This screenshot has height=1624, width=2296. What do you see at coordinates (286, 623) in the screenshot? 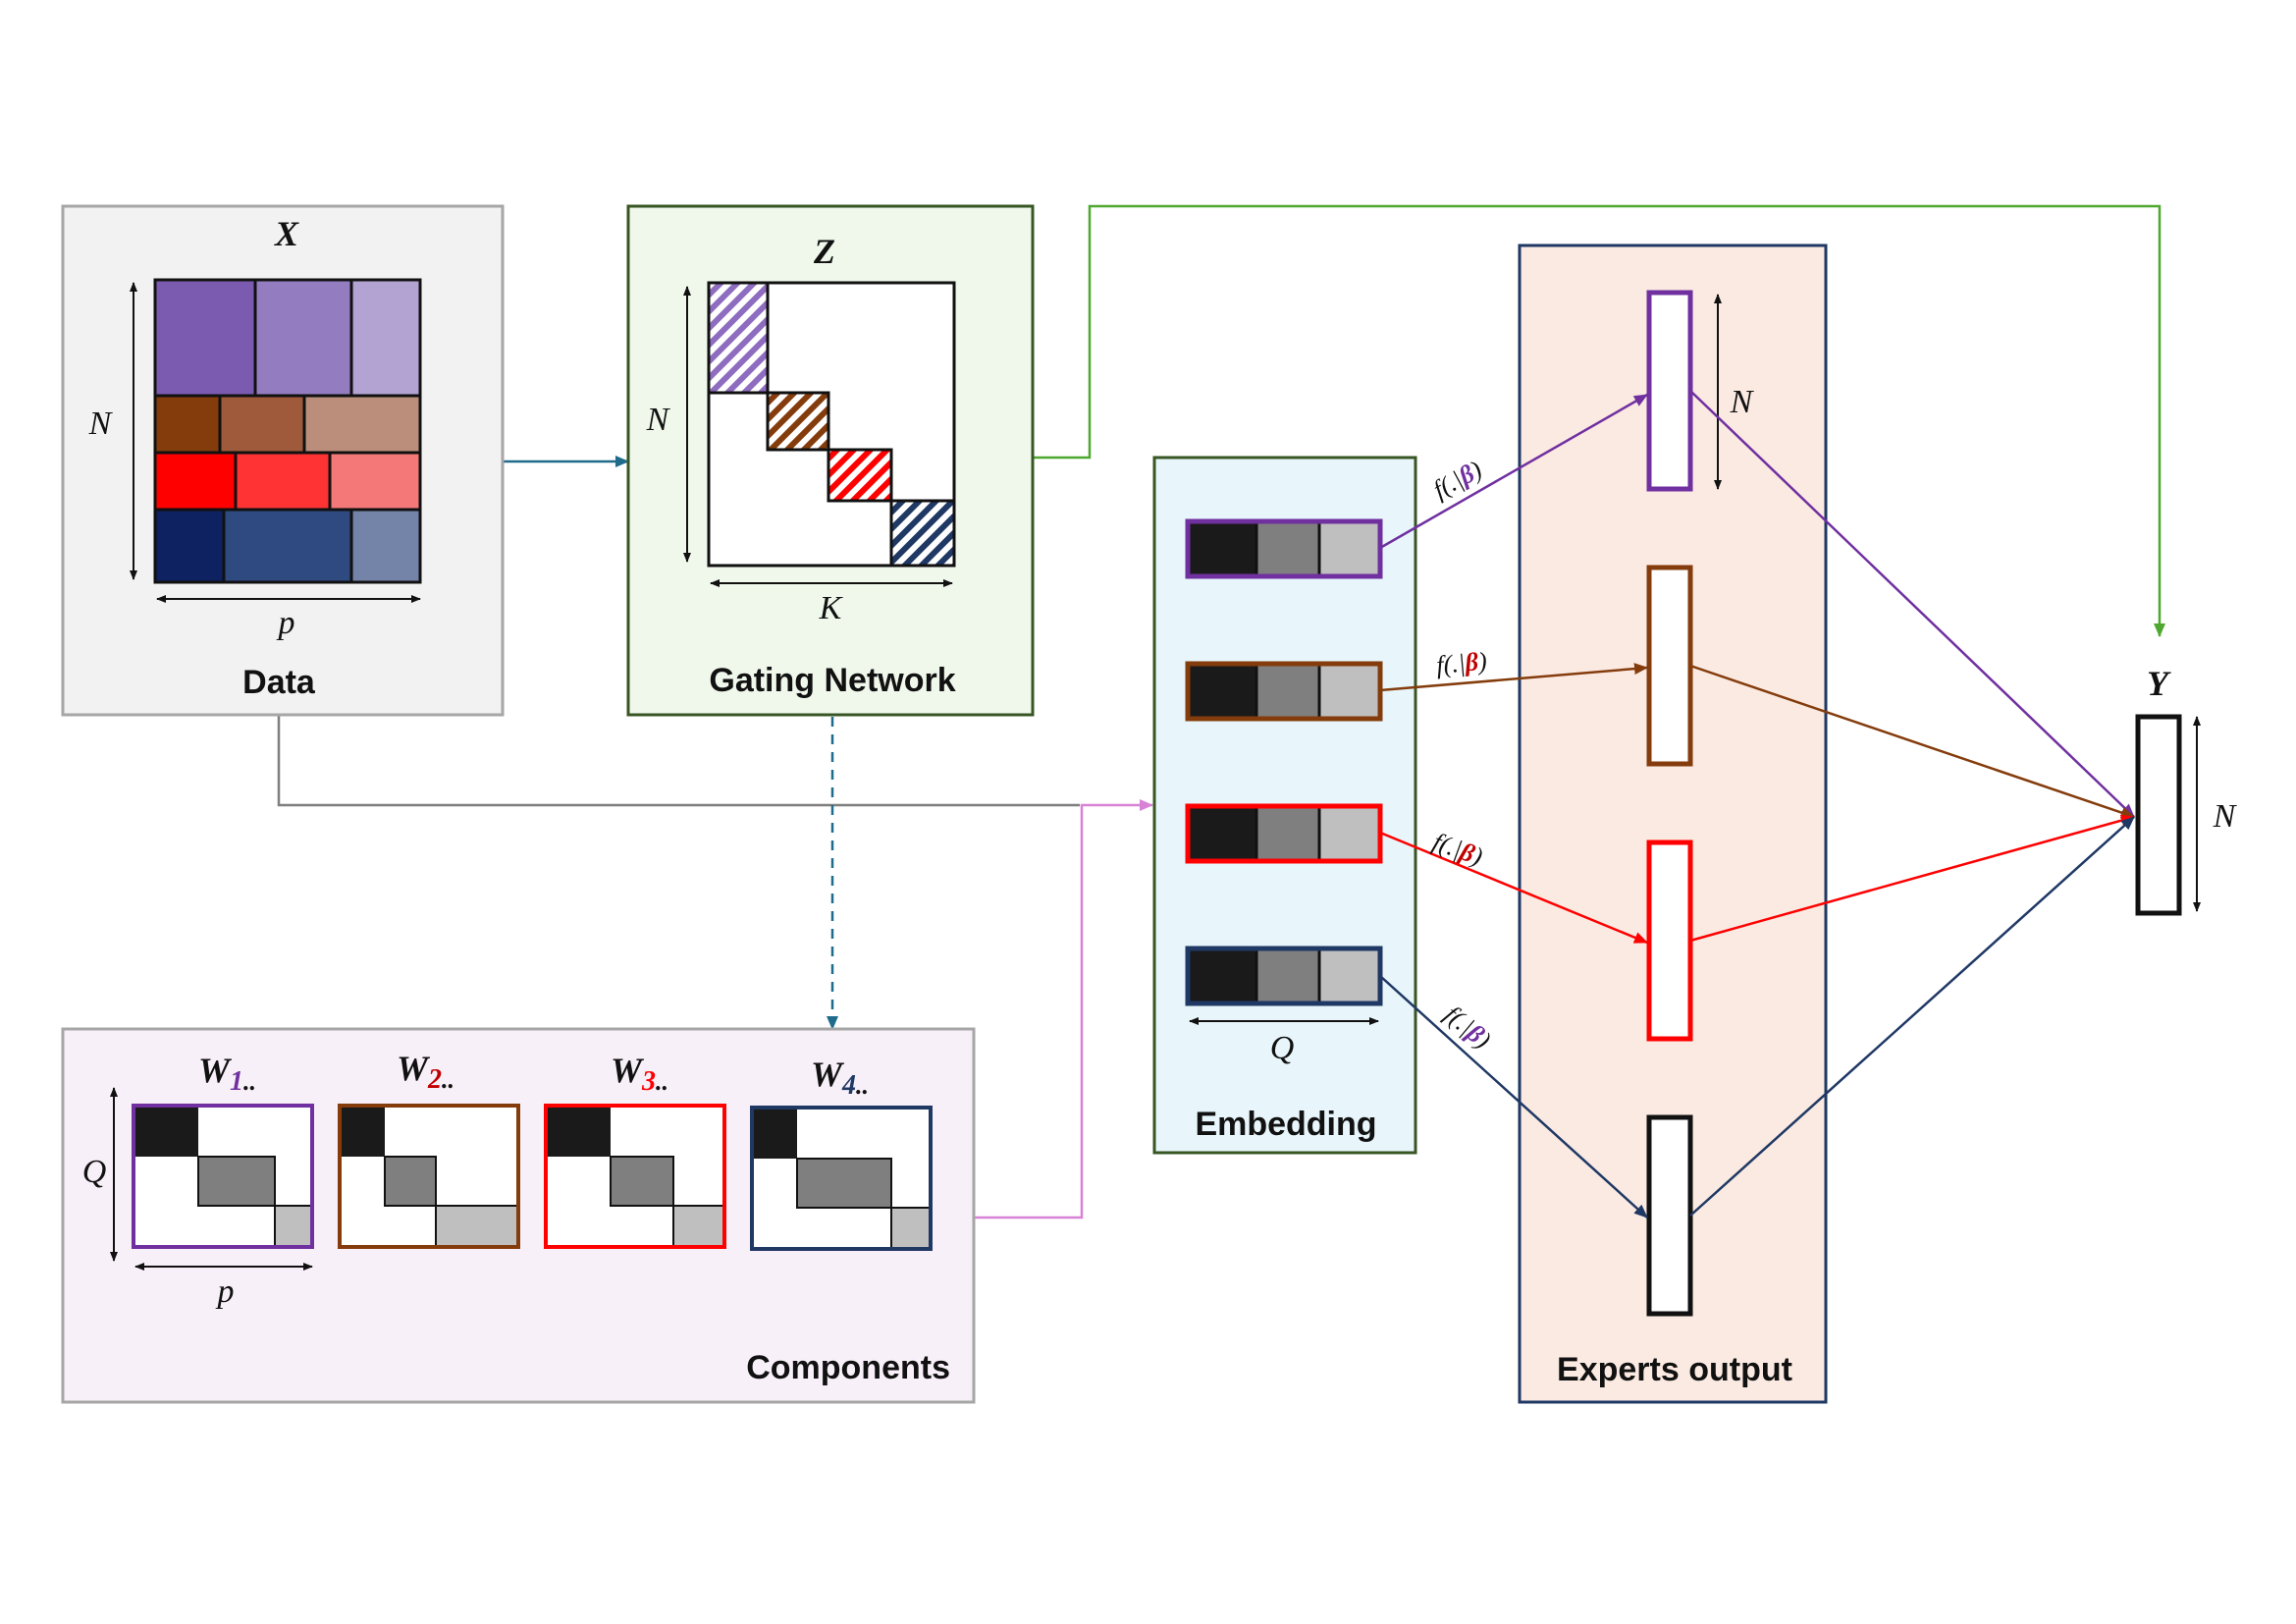
I see `data-cols-symbol: p` at bounding box center [286, 623].